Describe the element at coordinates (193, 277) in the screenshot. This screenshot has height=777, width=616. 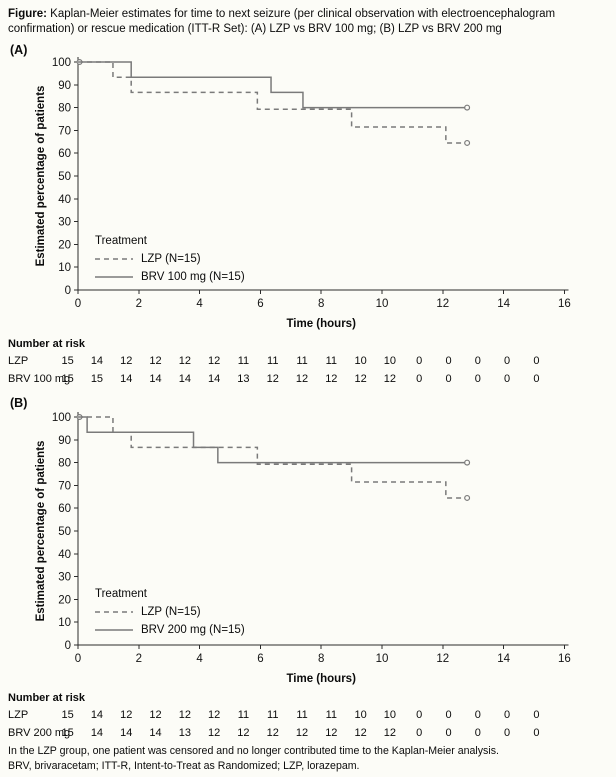
I see `legend-entry-label: BRV 100 mg (N=15)` at that location.